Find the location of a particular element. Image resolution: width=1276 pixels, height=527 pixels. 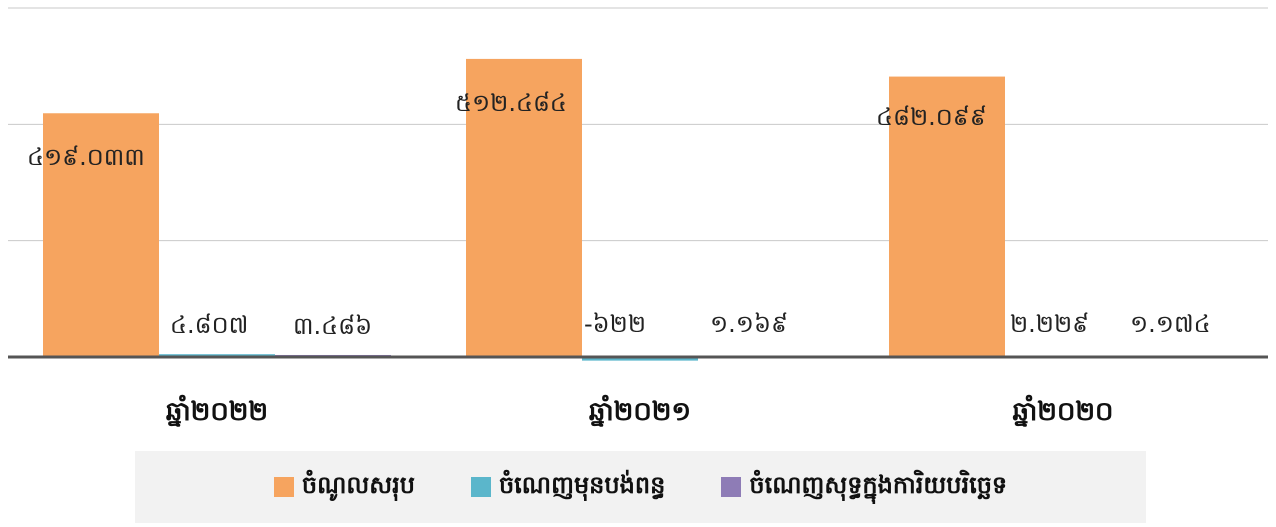

legend-label: ចំណេញសុទ្ធក្នុងការិយបរិច្ឆេទ is located at coordinates (878, 484).